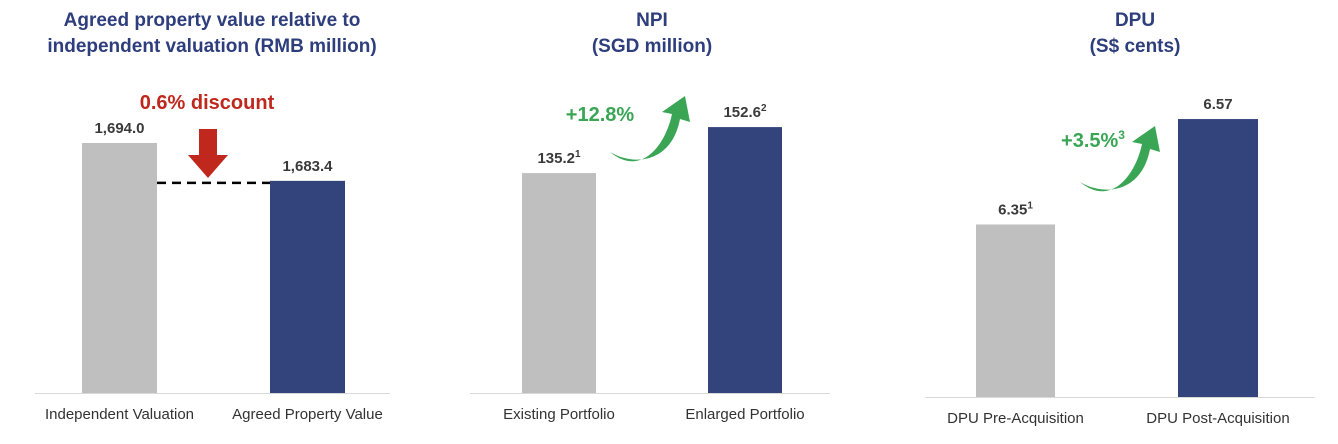 The height and width of the screenshot is (444, 1338). What do you see at coordinates (652, 20) in the screenshot?
I see `chart-title: NPI` at bounding box center [652, 20].